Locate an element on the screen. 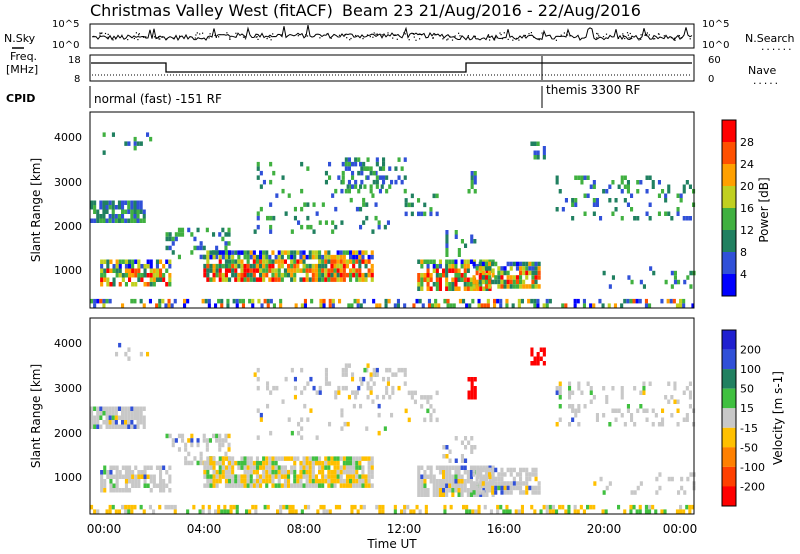 This screenshot has width=800, height=554. nsky-label: N.Sky is located at coordinates (20, 38).